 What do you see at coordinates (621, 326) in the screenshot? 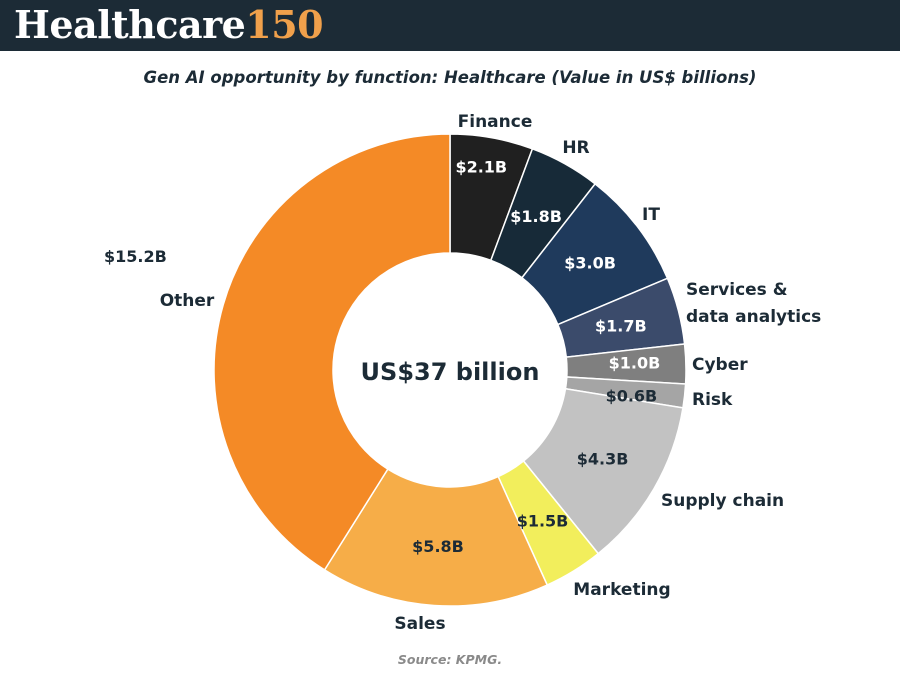
I see `value-label-services-data-analytics: $1.7B` at bounding box center [621, 326].